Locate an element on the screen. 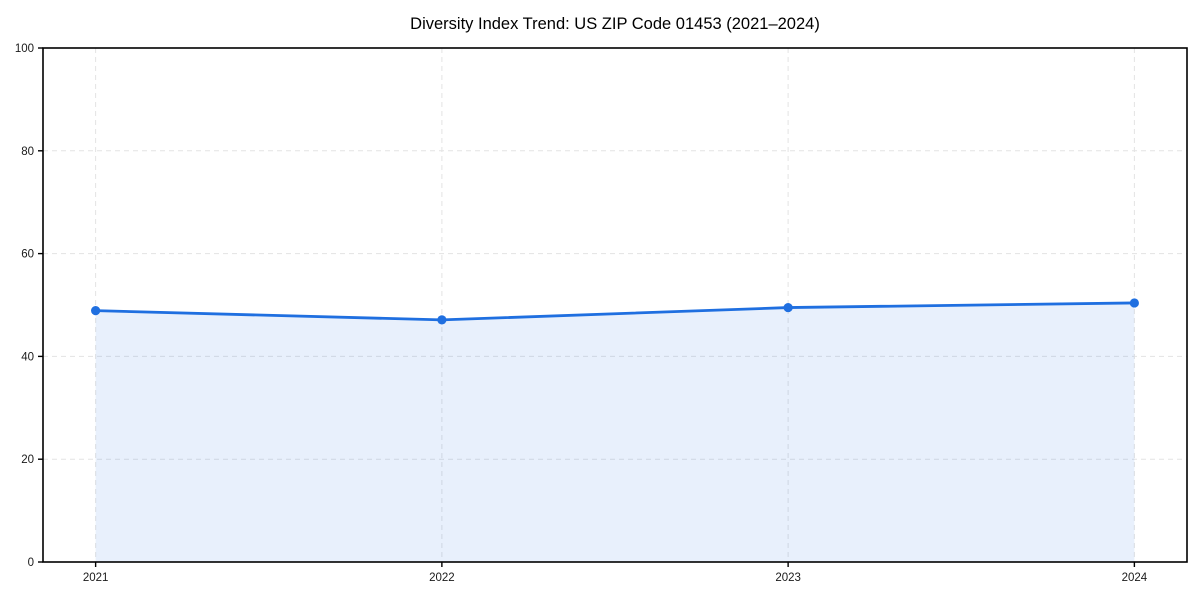  x-tick-label: 2024 is located at coordinates (1135, 578).